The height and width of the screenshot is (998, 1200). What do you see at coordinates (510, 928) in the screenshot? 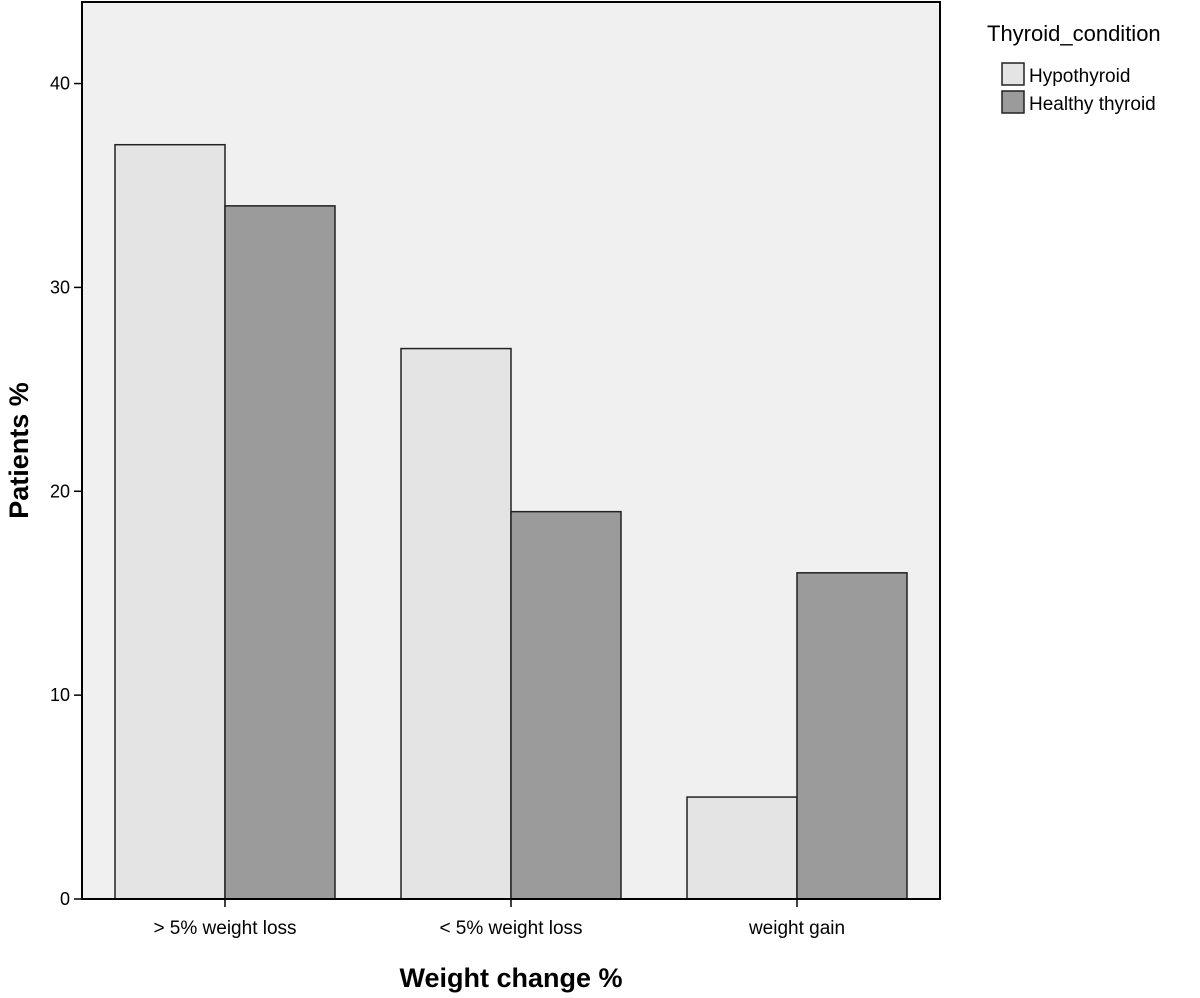
I see `x-category-label: < 5% weight loss` at bounding box center [510, 928].